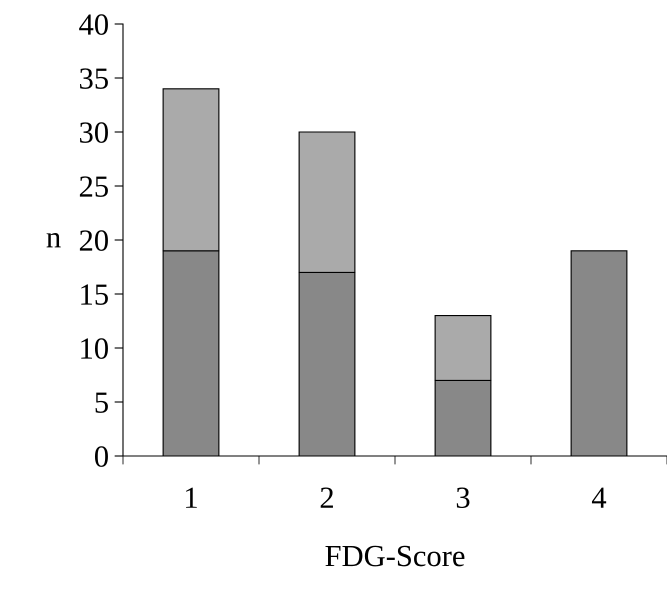  Describe the element at coordinates (93, 24) in the screenshot. I see `y-tick-label: 40` at that location.